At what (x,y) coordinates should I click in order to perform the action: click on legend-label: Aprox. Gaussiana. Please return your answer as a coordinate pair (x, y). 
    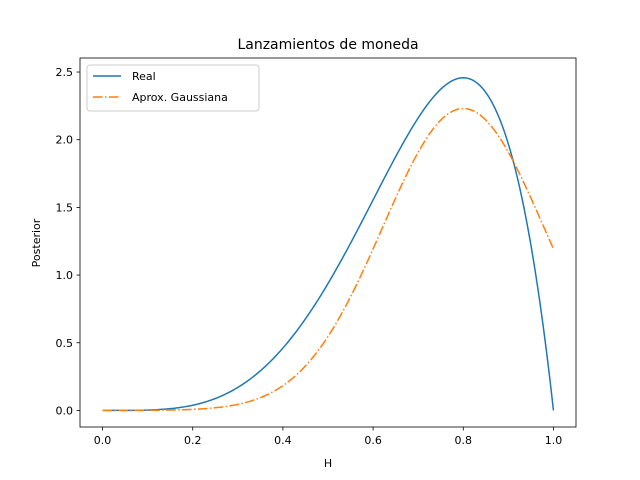
    Looking at the image, I should click on (180, 97).